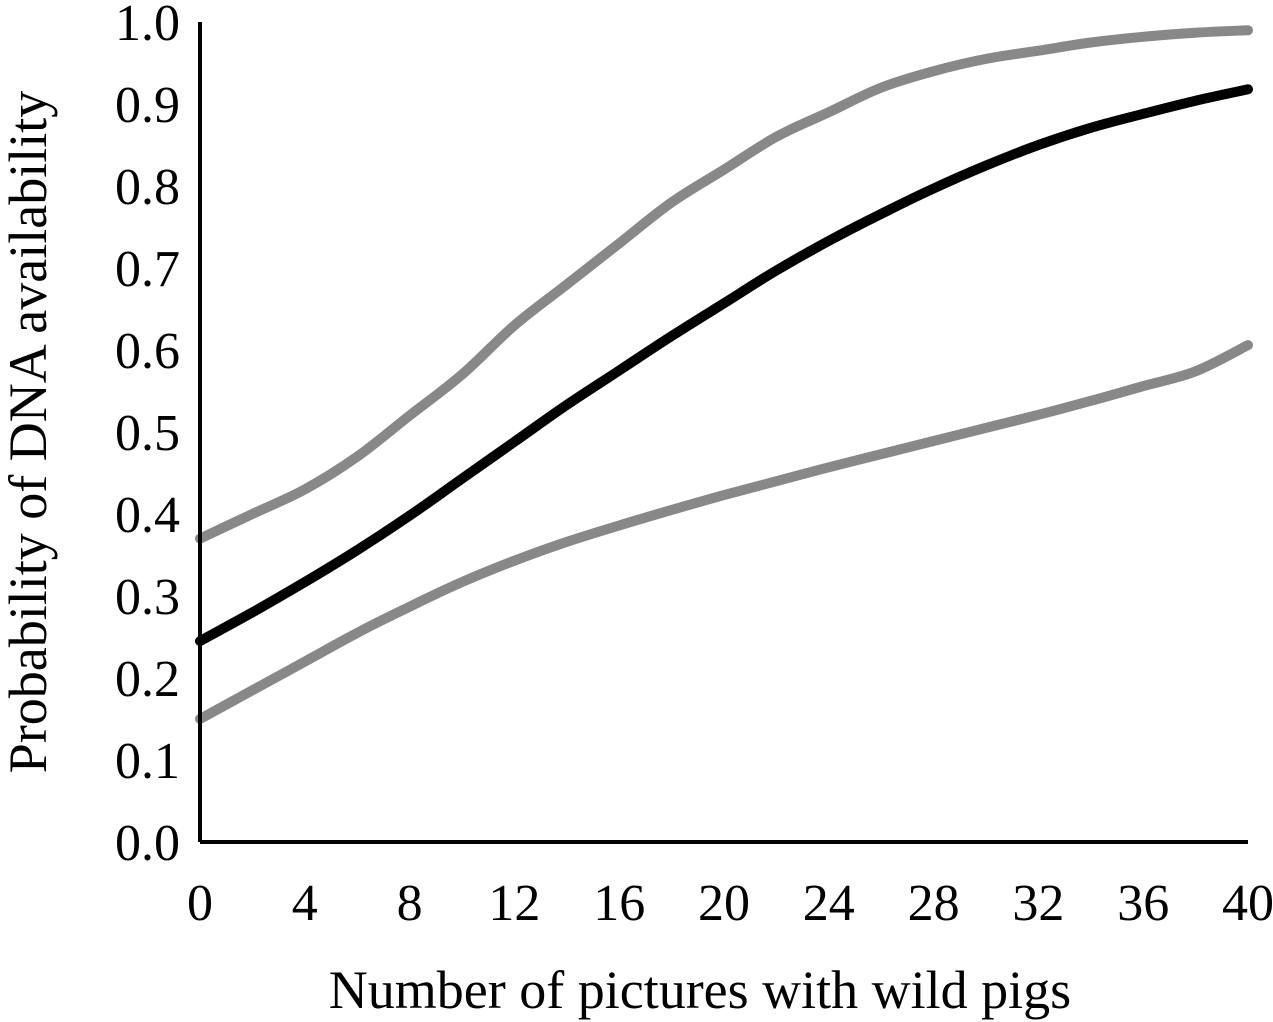 The image size is (1273, 1022). I want to click on y-tick-label: 0.4, so click(147, 515).